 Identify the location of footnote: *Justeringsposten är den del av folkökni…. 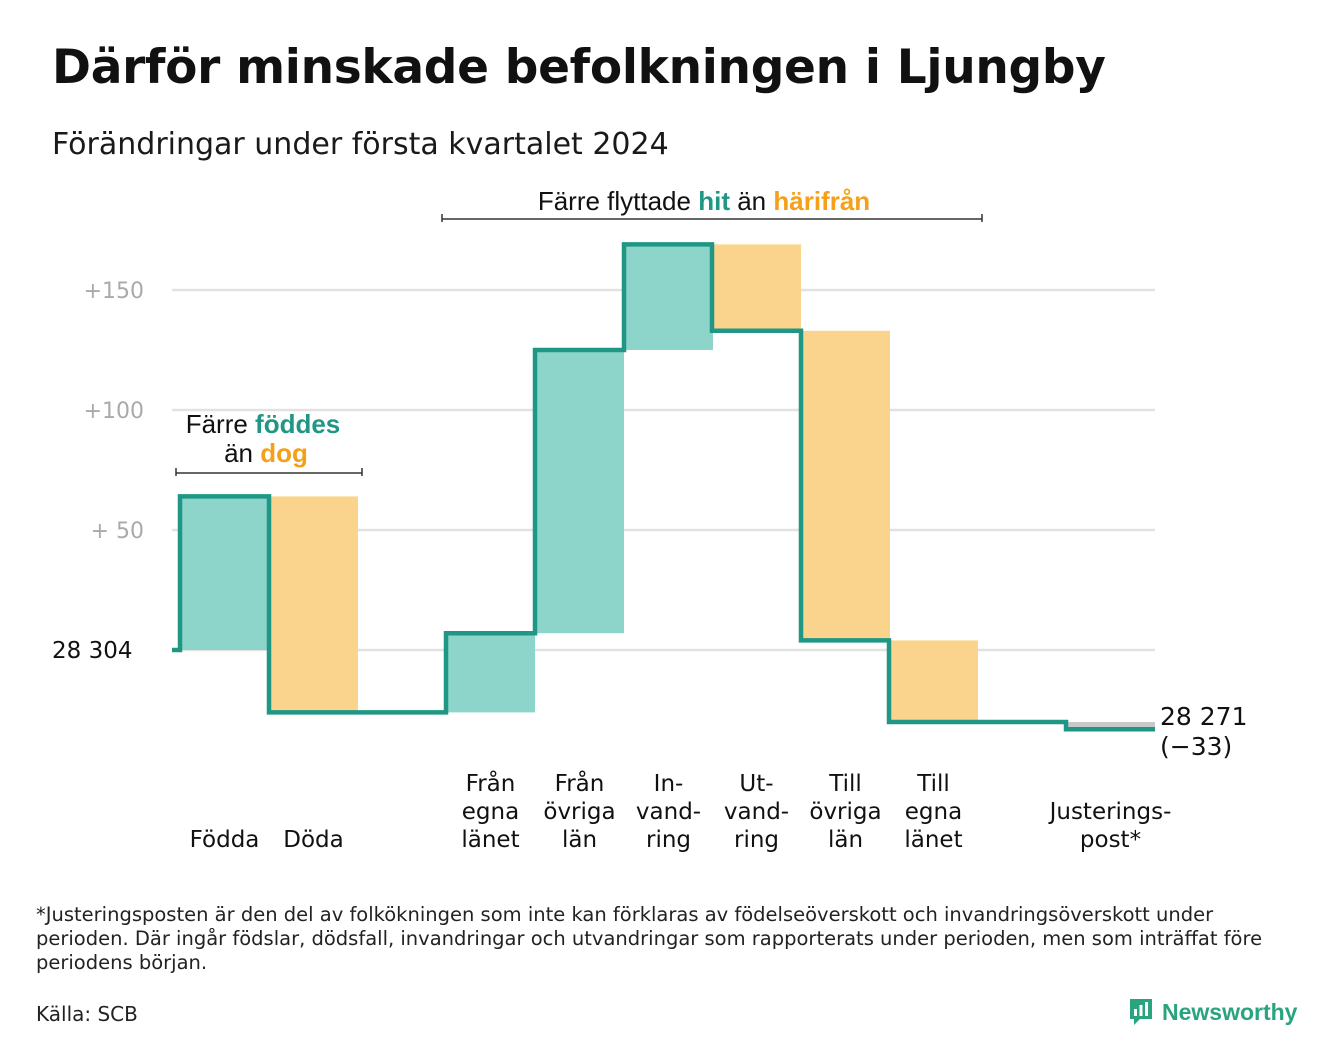
(649, 938).